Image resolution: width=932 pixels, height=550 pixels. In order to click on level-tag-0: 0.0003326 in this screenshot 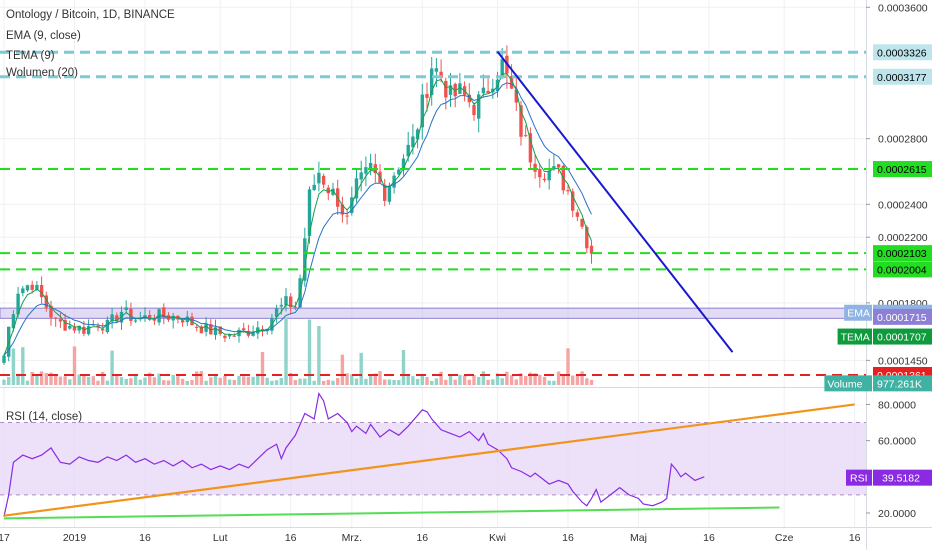, I will do `click(902, 53)`.